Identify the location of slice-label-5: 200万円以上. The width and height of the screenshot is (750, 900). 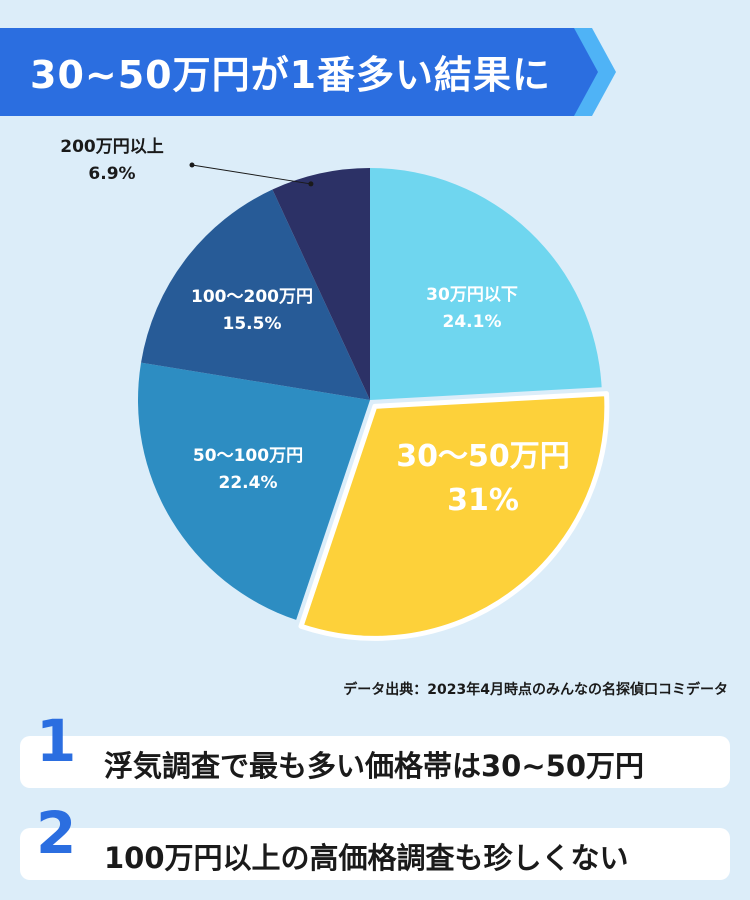
(112, 147).